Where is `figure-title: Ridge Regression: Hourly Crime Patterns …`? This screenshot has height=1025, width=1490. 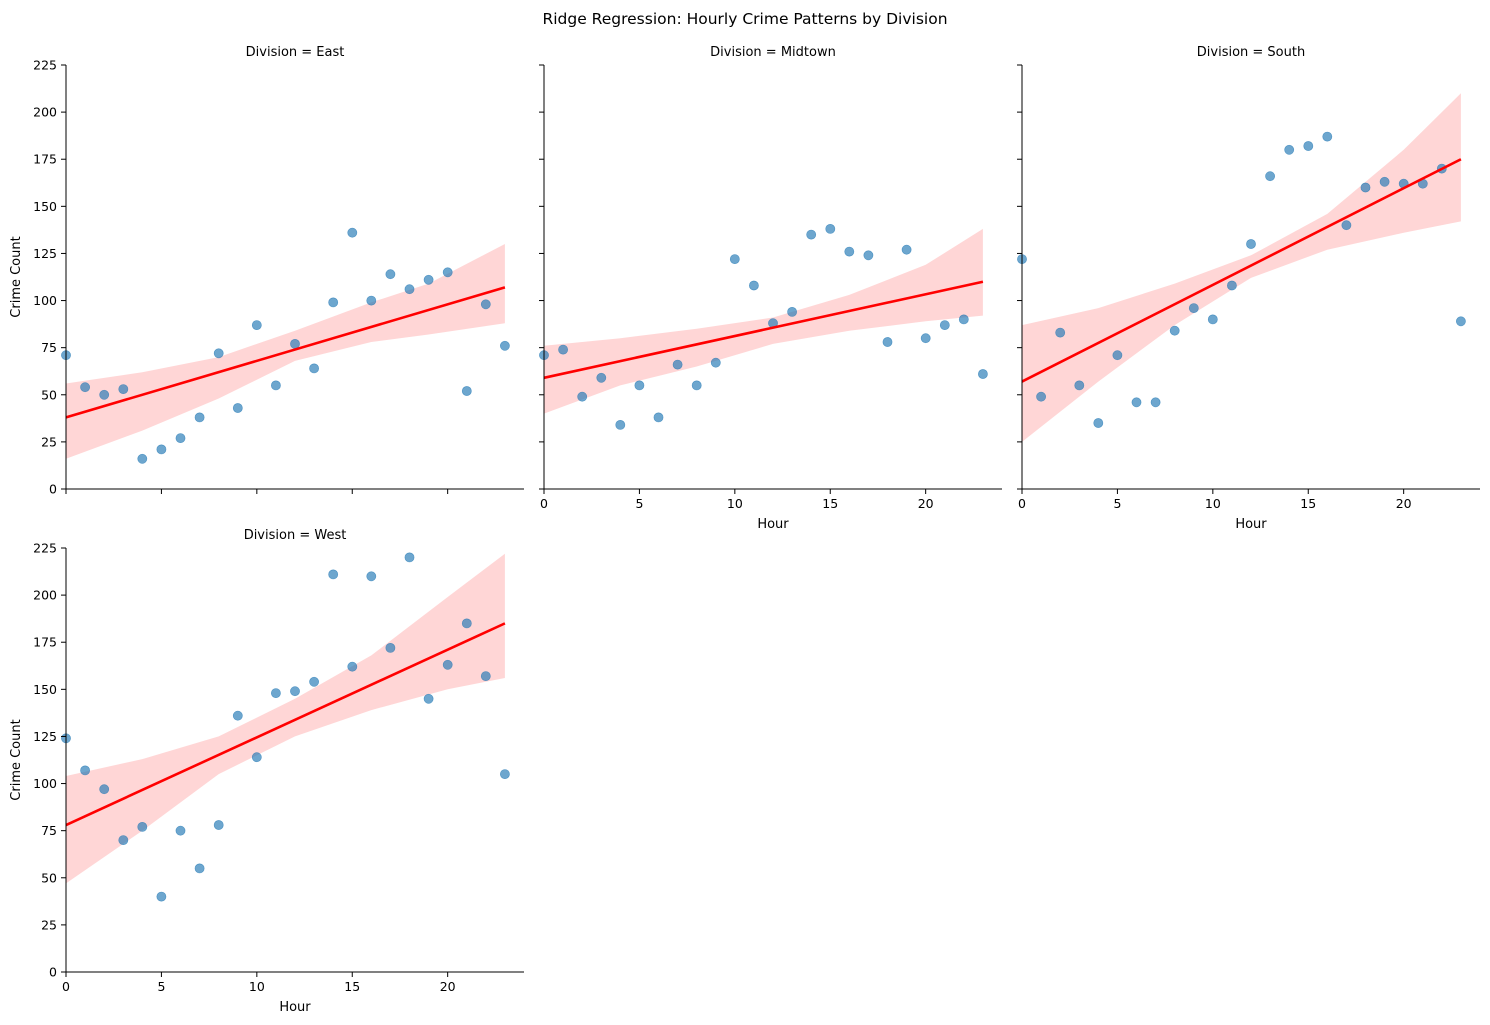
figure-title: Ridge Regression: Hourly Crime Patterns … is located at coordinates (744, 19).